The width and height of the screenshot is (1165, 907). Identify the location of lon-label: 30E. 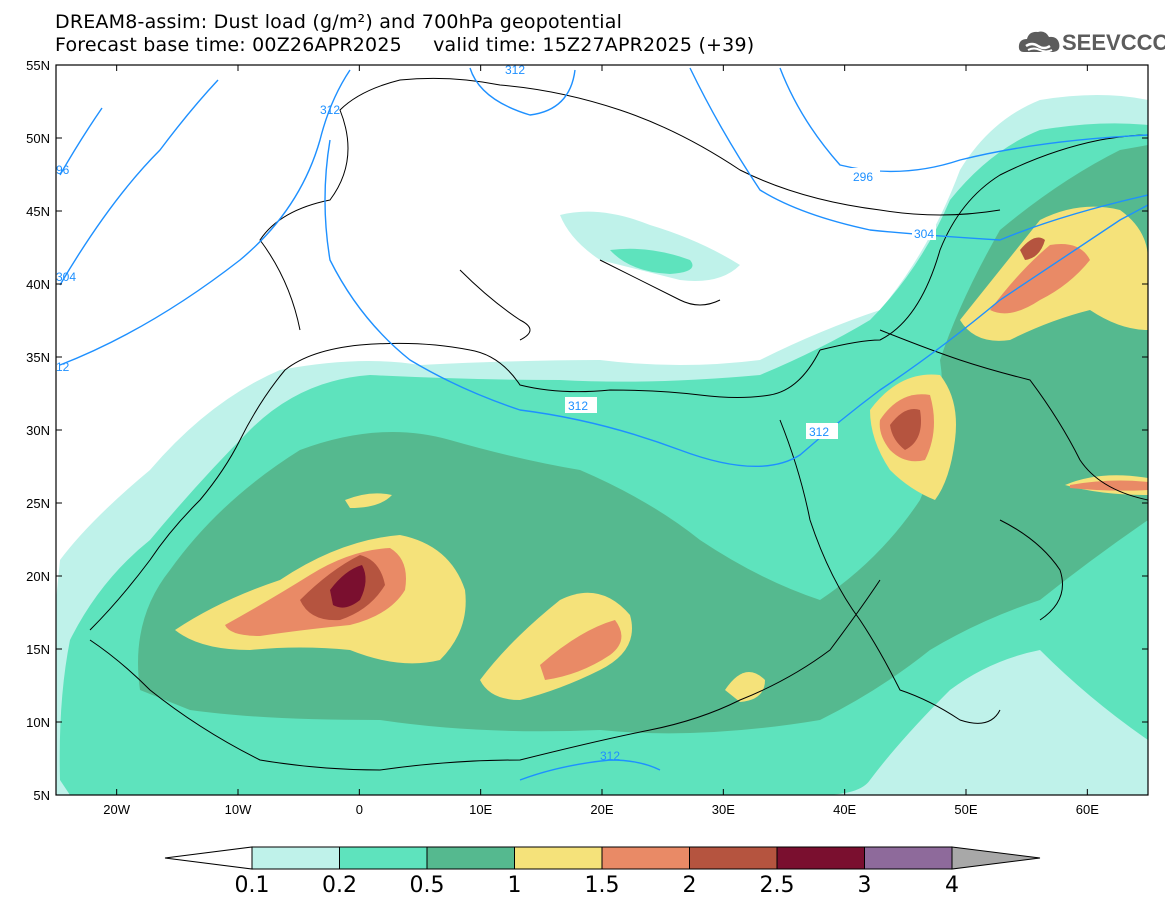
(723, 809).